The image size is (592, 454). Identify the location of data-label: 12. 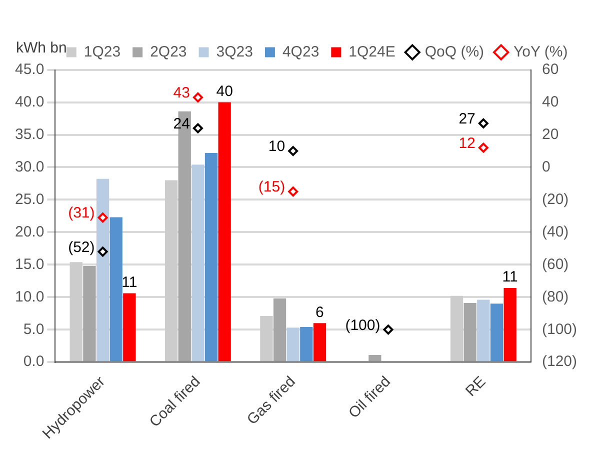
(467, 143).